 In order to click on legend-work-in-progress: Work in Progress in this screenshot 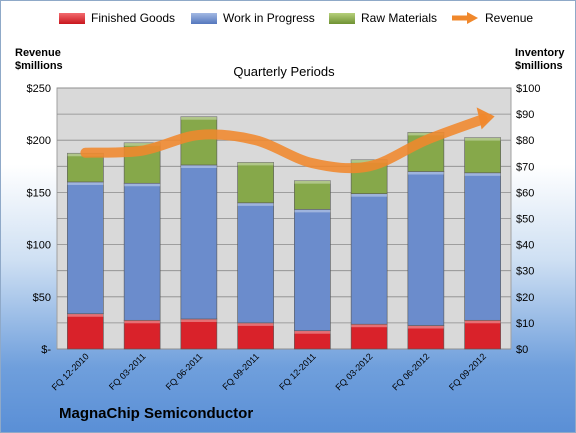, I will do `click(253, 18)`.